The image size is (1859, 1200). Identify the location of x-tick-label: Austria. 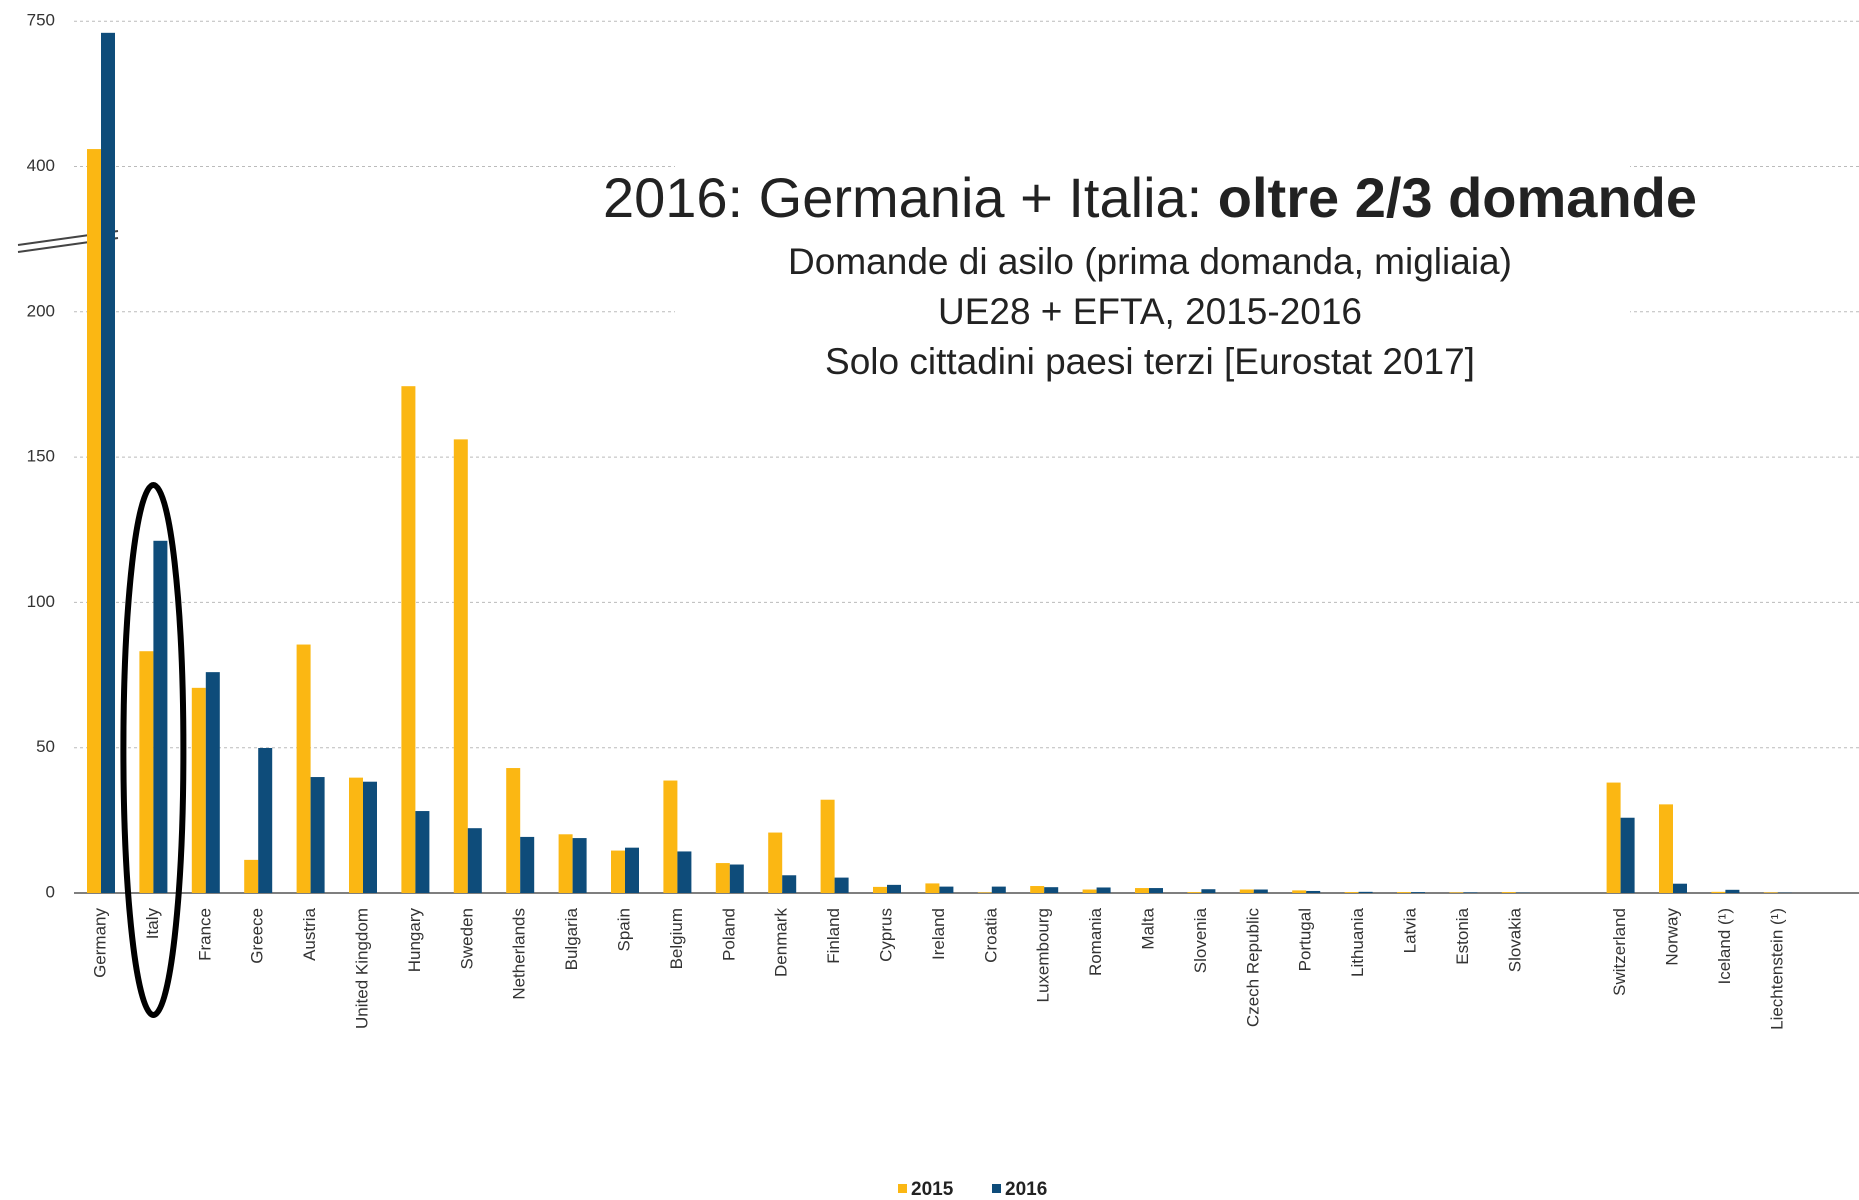
(309, 933).